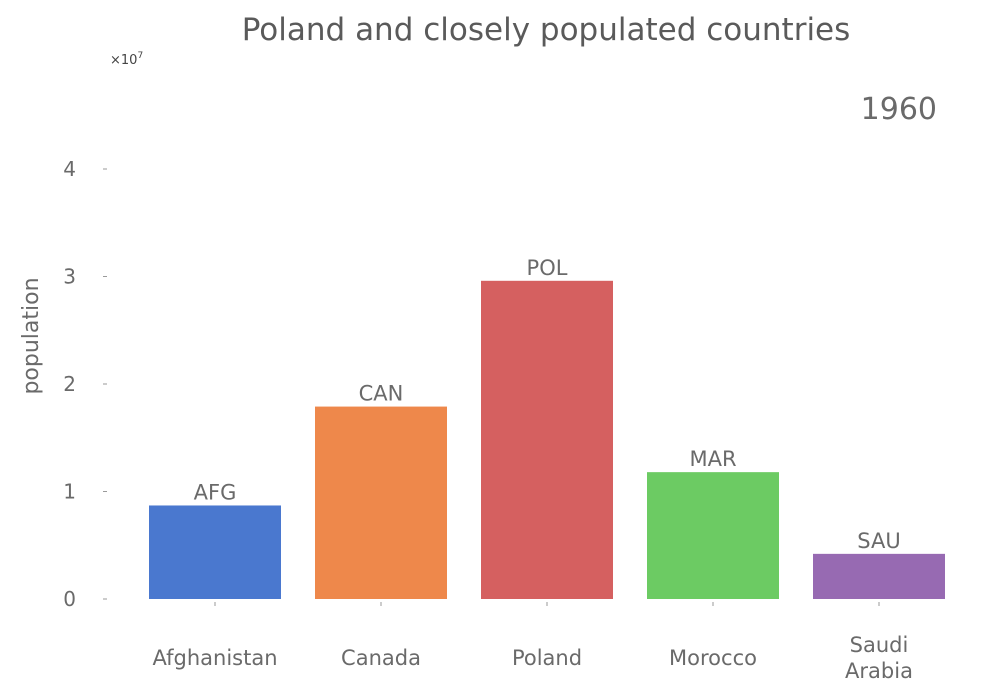 This screenshot has height=700, width=1000. What do you see at coordinates (546, 30) in the screenshot?
I see `chart-title: Poland and closely populated countries` at bounding box center [546, 30].